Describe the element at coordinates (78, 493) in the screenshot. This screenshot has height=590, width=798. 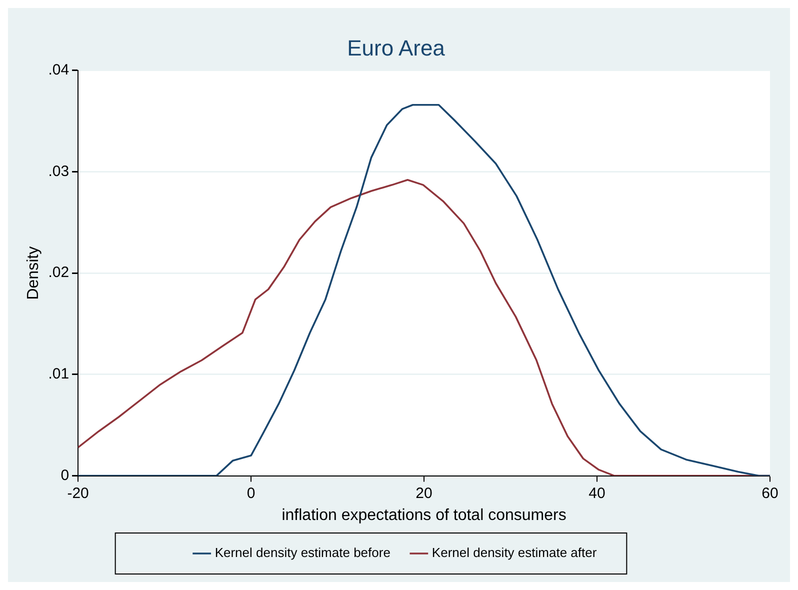
I see `x-tick-label: -20` at that location.